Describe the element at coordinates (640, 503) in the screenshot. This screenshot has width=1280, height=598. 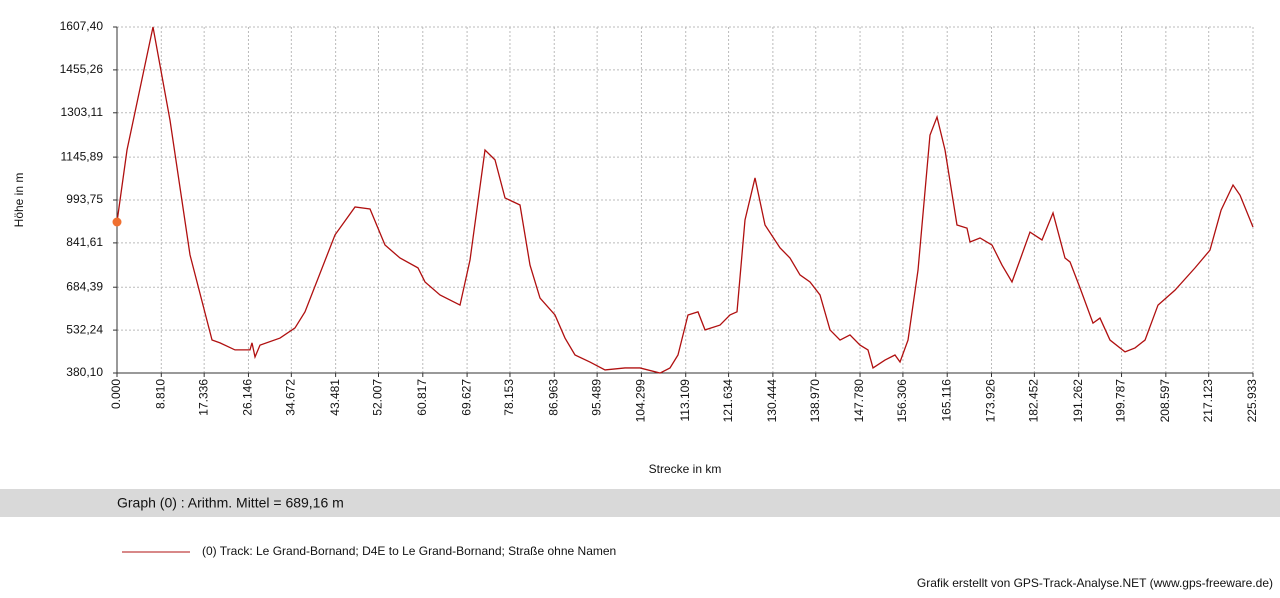
I see `summary-band` at that location.